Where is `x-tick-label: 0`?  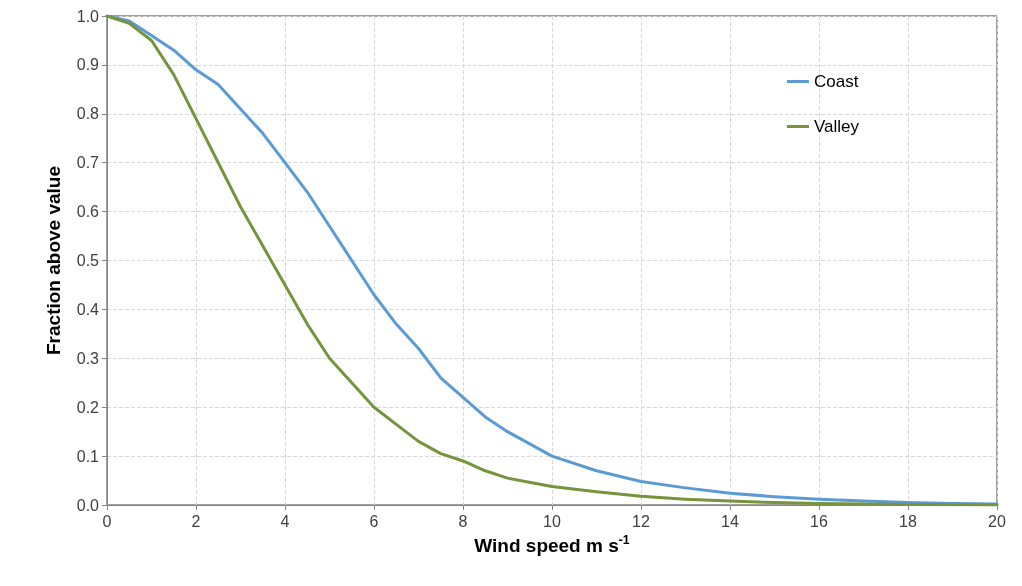
x-tick-label: 0 is located at coordinates (107, 521).